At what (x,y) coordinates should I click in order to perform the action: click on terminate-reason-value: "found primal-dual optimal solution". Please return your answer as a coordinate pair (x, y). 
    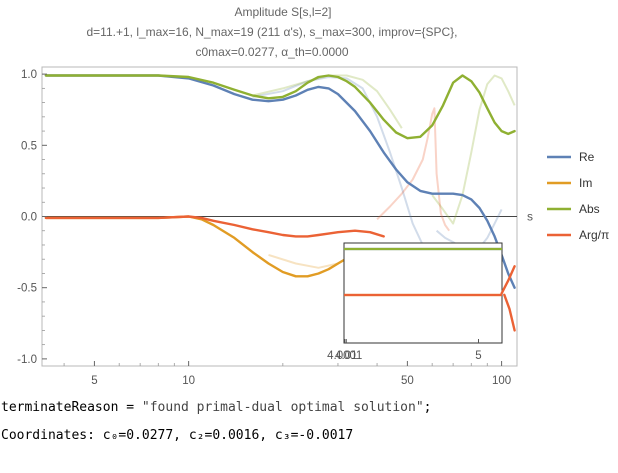
    Looking at the image, I should click on (282, 407).